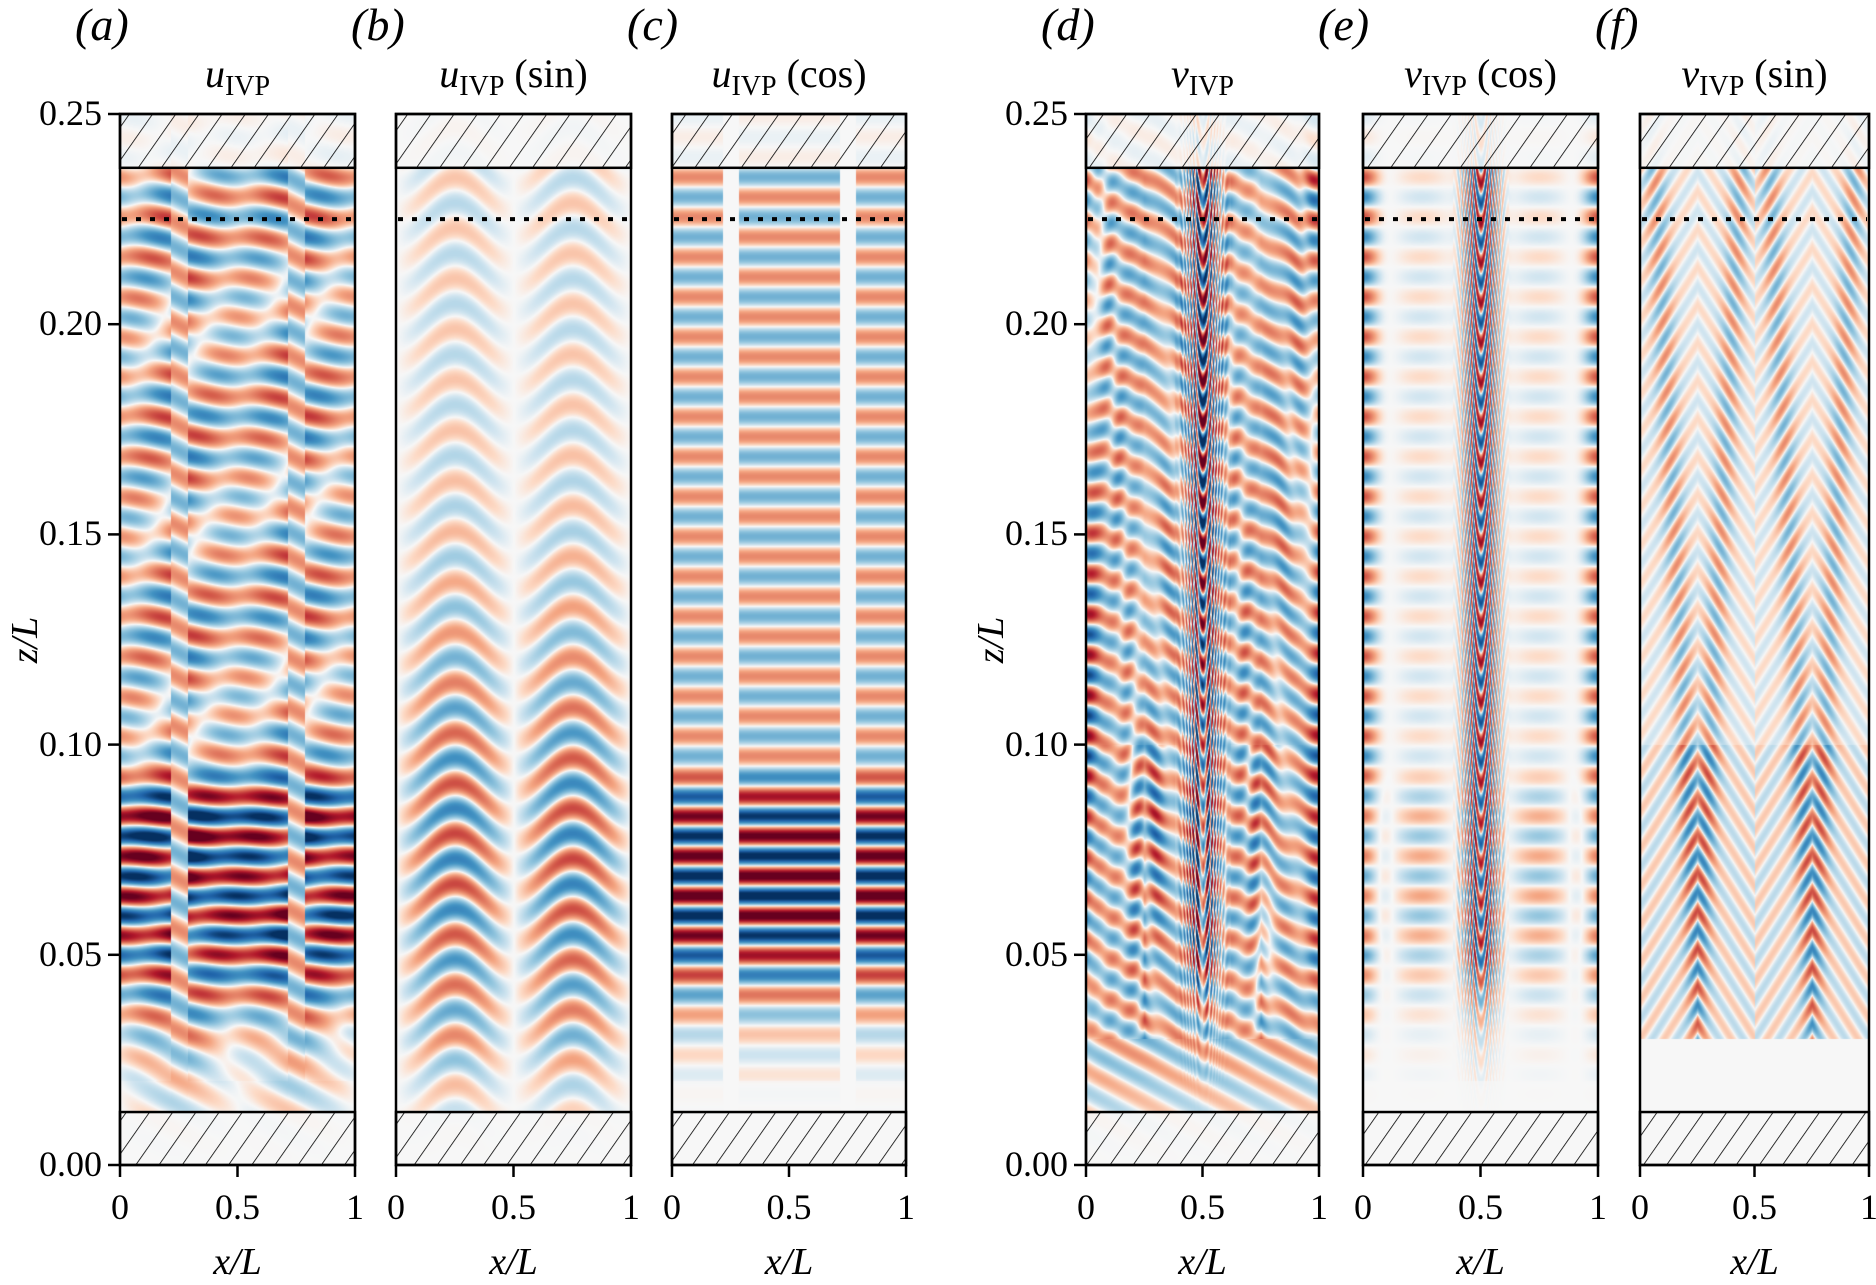 The width and height of the screenshot is (1876, 1285). I want to click on heatmap-v_cos, so click(1480, 639).